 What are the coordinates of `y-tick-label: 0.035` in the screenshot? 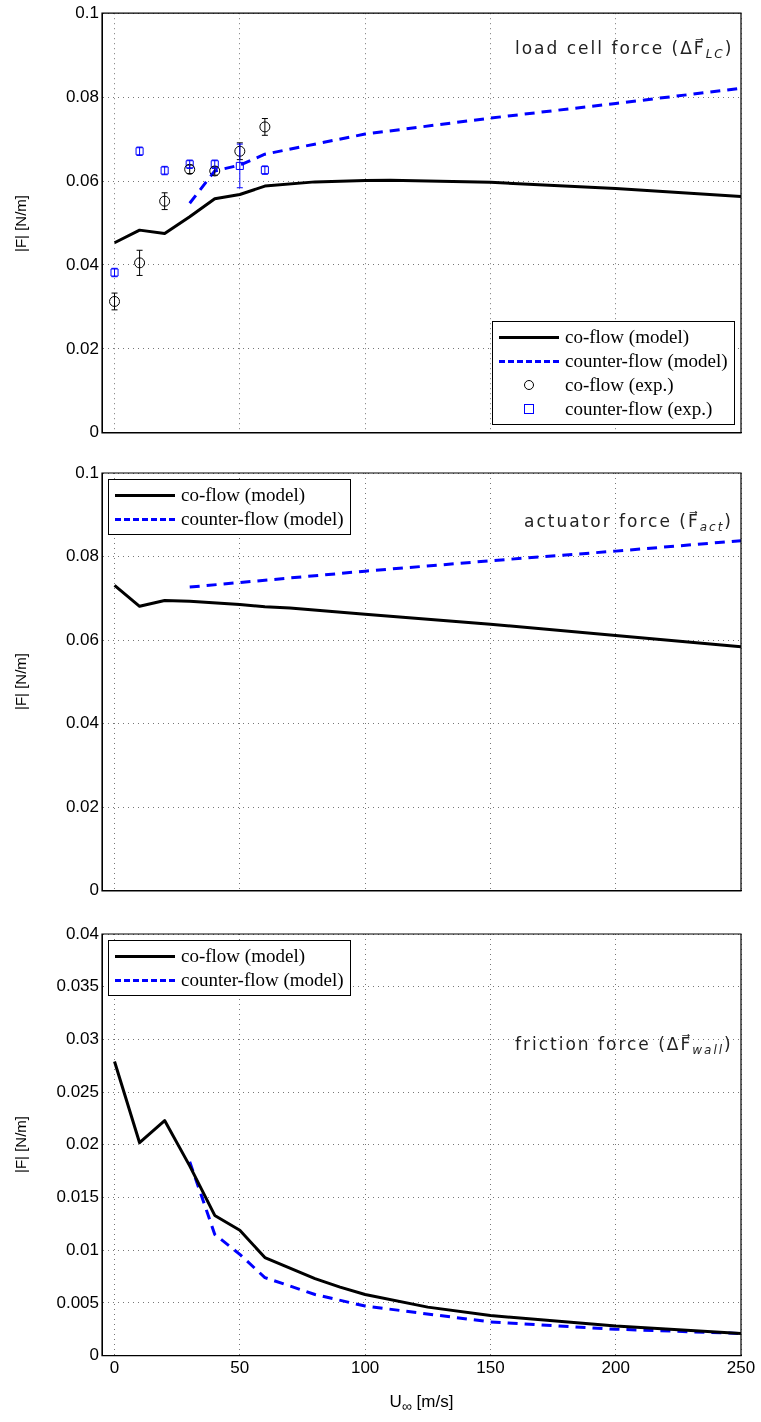 It's located at (77, 986).